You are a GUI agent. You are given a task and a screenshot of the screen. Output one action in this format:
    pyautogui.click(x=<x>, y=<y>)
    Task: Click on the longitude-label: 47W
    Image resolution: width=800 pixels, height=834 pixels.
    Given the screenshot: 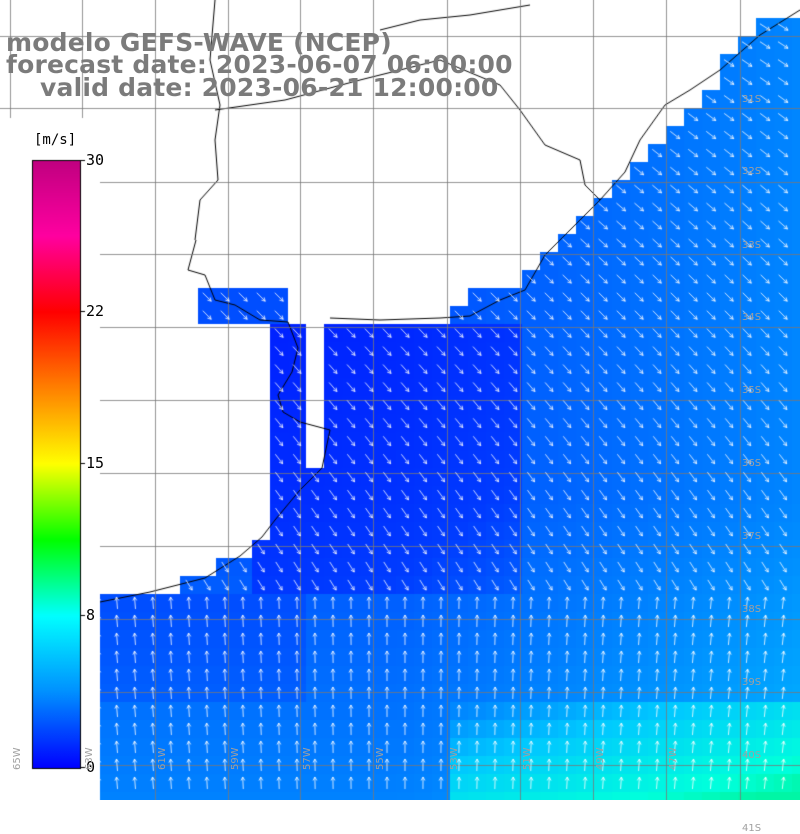 What is the action you would take?
    pyautogui.click(x=673, y=758)
    